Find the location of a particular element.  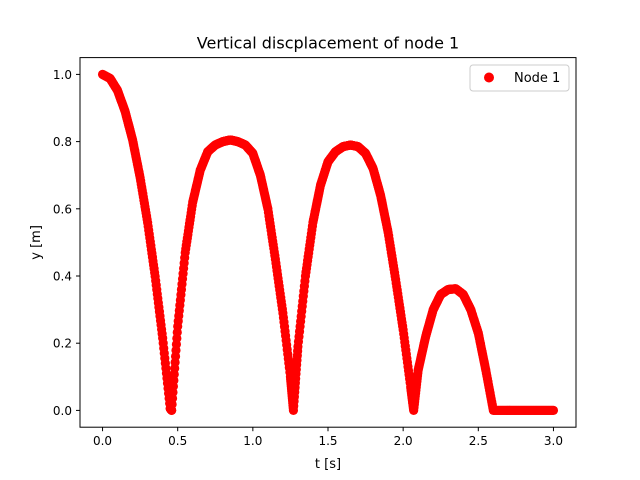

y-axis: 0.0 0.2 0.4 0.6 0.8 1.0 is located at coordinates (66, 243).